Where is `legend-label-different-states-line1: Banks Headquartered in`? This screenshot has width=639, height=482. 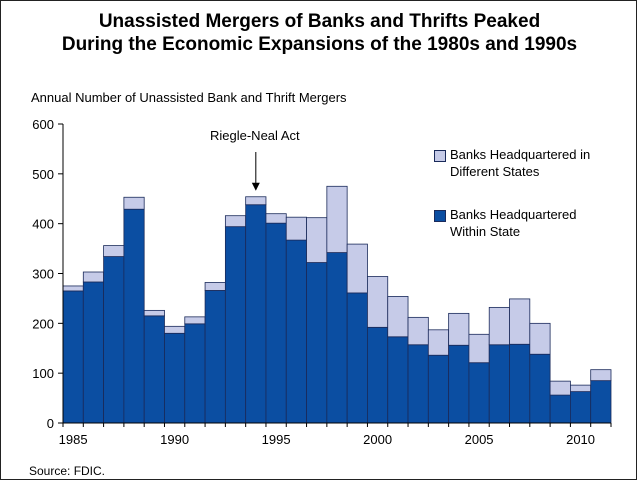 legend-label-different-states-line1: Banks Headquartered in is located at coordinates (520, 154).